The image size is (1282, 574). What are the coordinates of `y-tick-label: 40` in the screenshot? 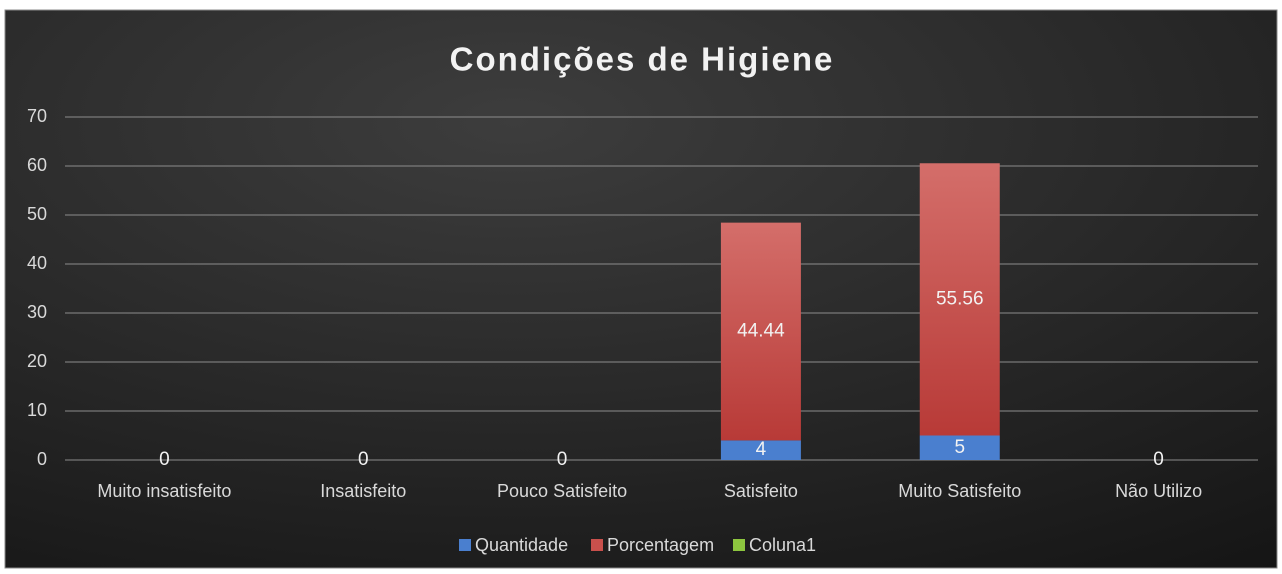 It's located at (37, 263).